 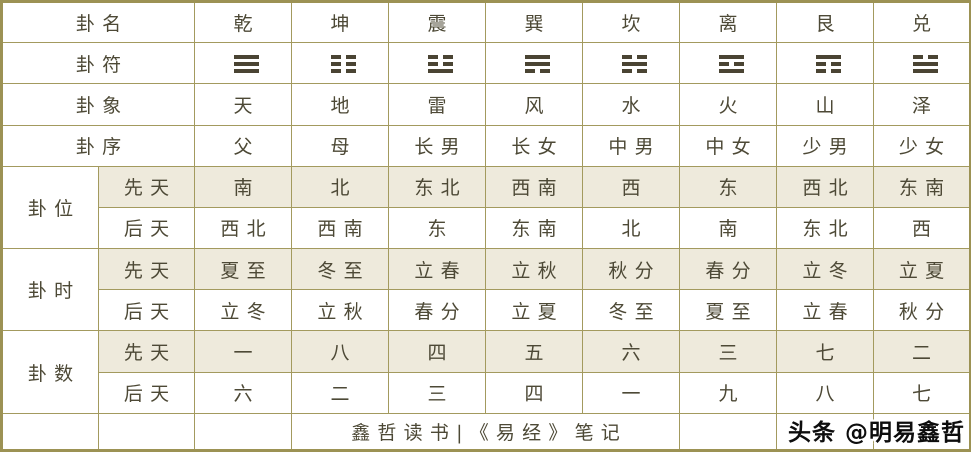 I want to click on number-cell: 三, so click(x=437, y=392).